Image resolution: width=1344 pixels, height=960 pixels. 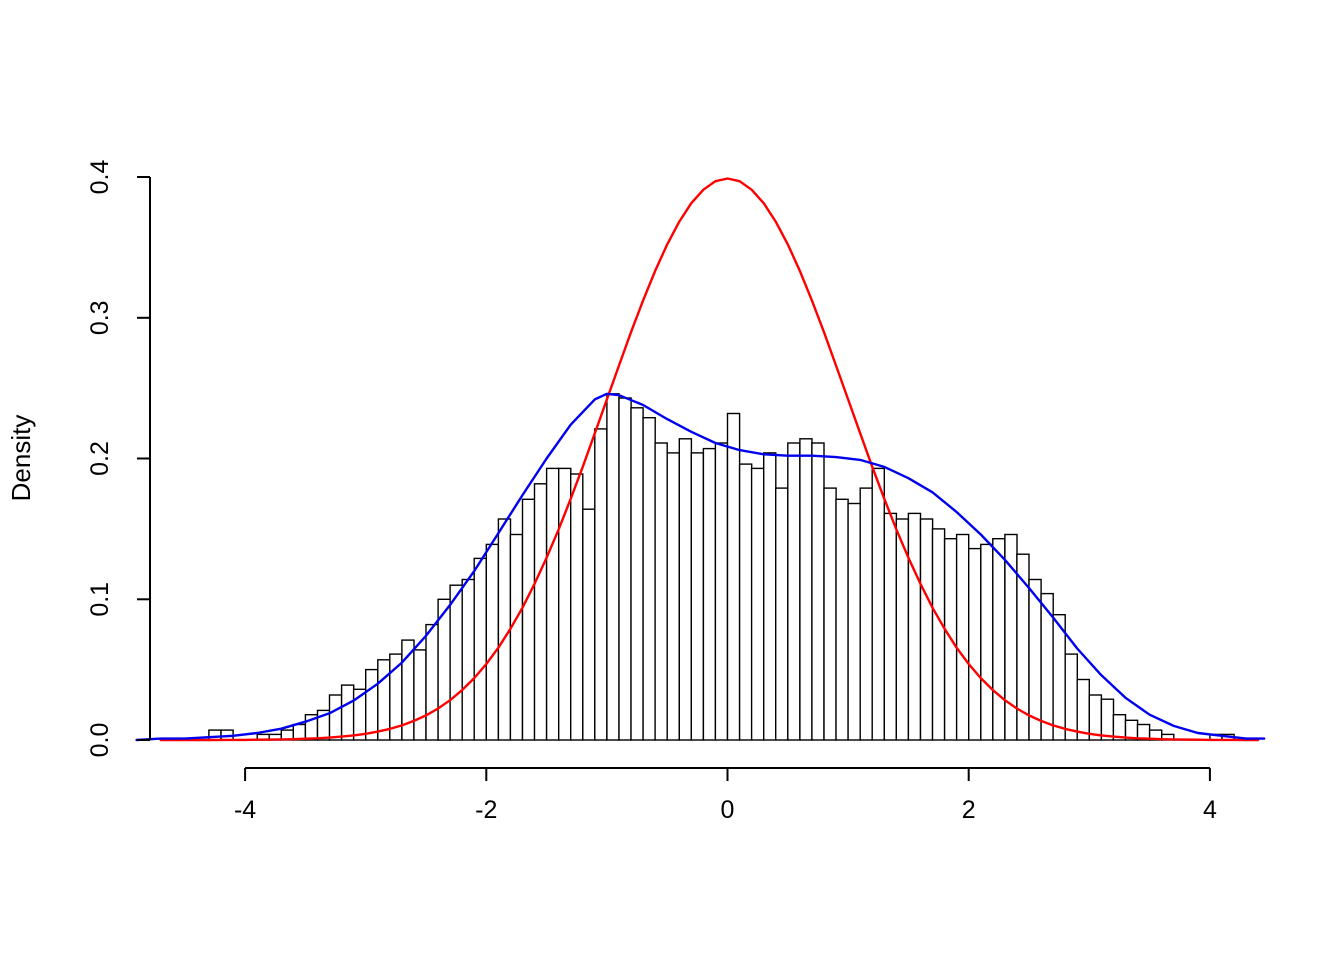 I want to click on y-axis-title: Density, so click(x=21, y=458).